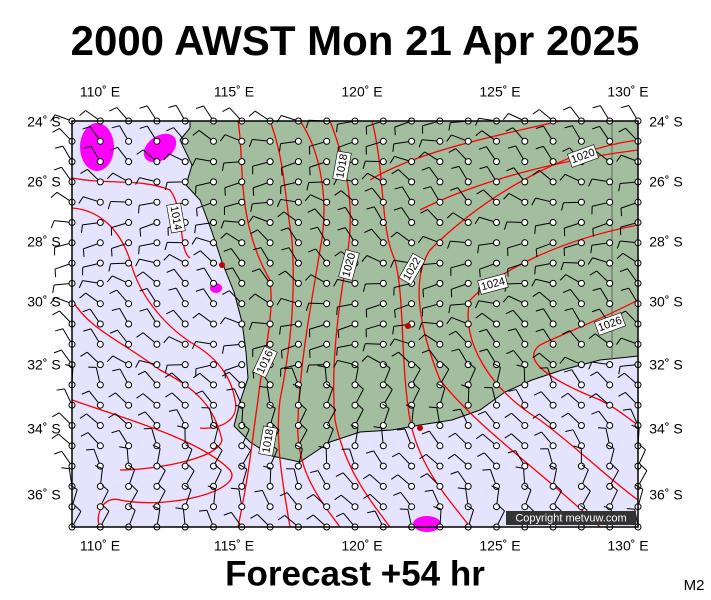 This screenshot has width=711, height=600. What do you see at coordinates (665, 182) in the screenshot?
I see `y-label-right: 26˚ S` at bounding box center [665, 182].